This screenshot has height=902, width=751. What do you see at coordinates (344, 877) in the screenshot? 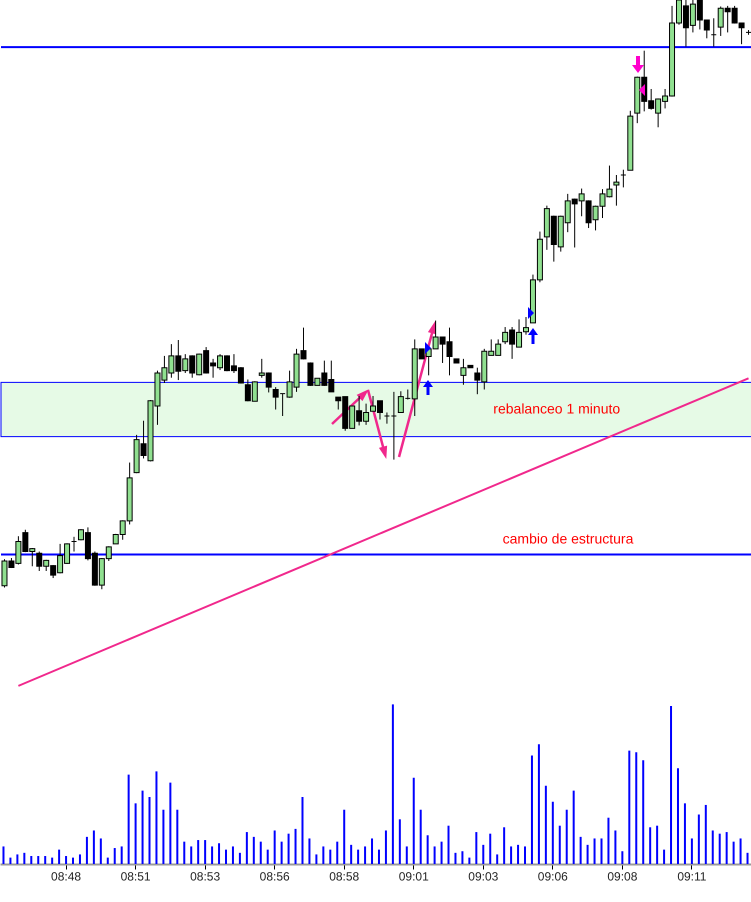
I see `x-tick-label: 08:58` at bounding box center [344, 877].